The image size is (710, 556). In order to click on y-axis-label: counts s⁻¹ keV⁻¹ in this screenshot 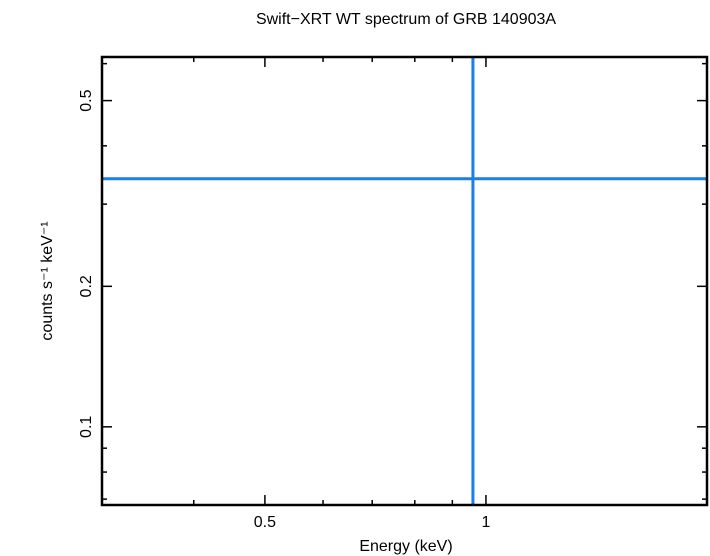, I will do `click(47, 280)`.